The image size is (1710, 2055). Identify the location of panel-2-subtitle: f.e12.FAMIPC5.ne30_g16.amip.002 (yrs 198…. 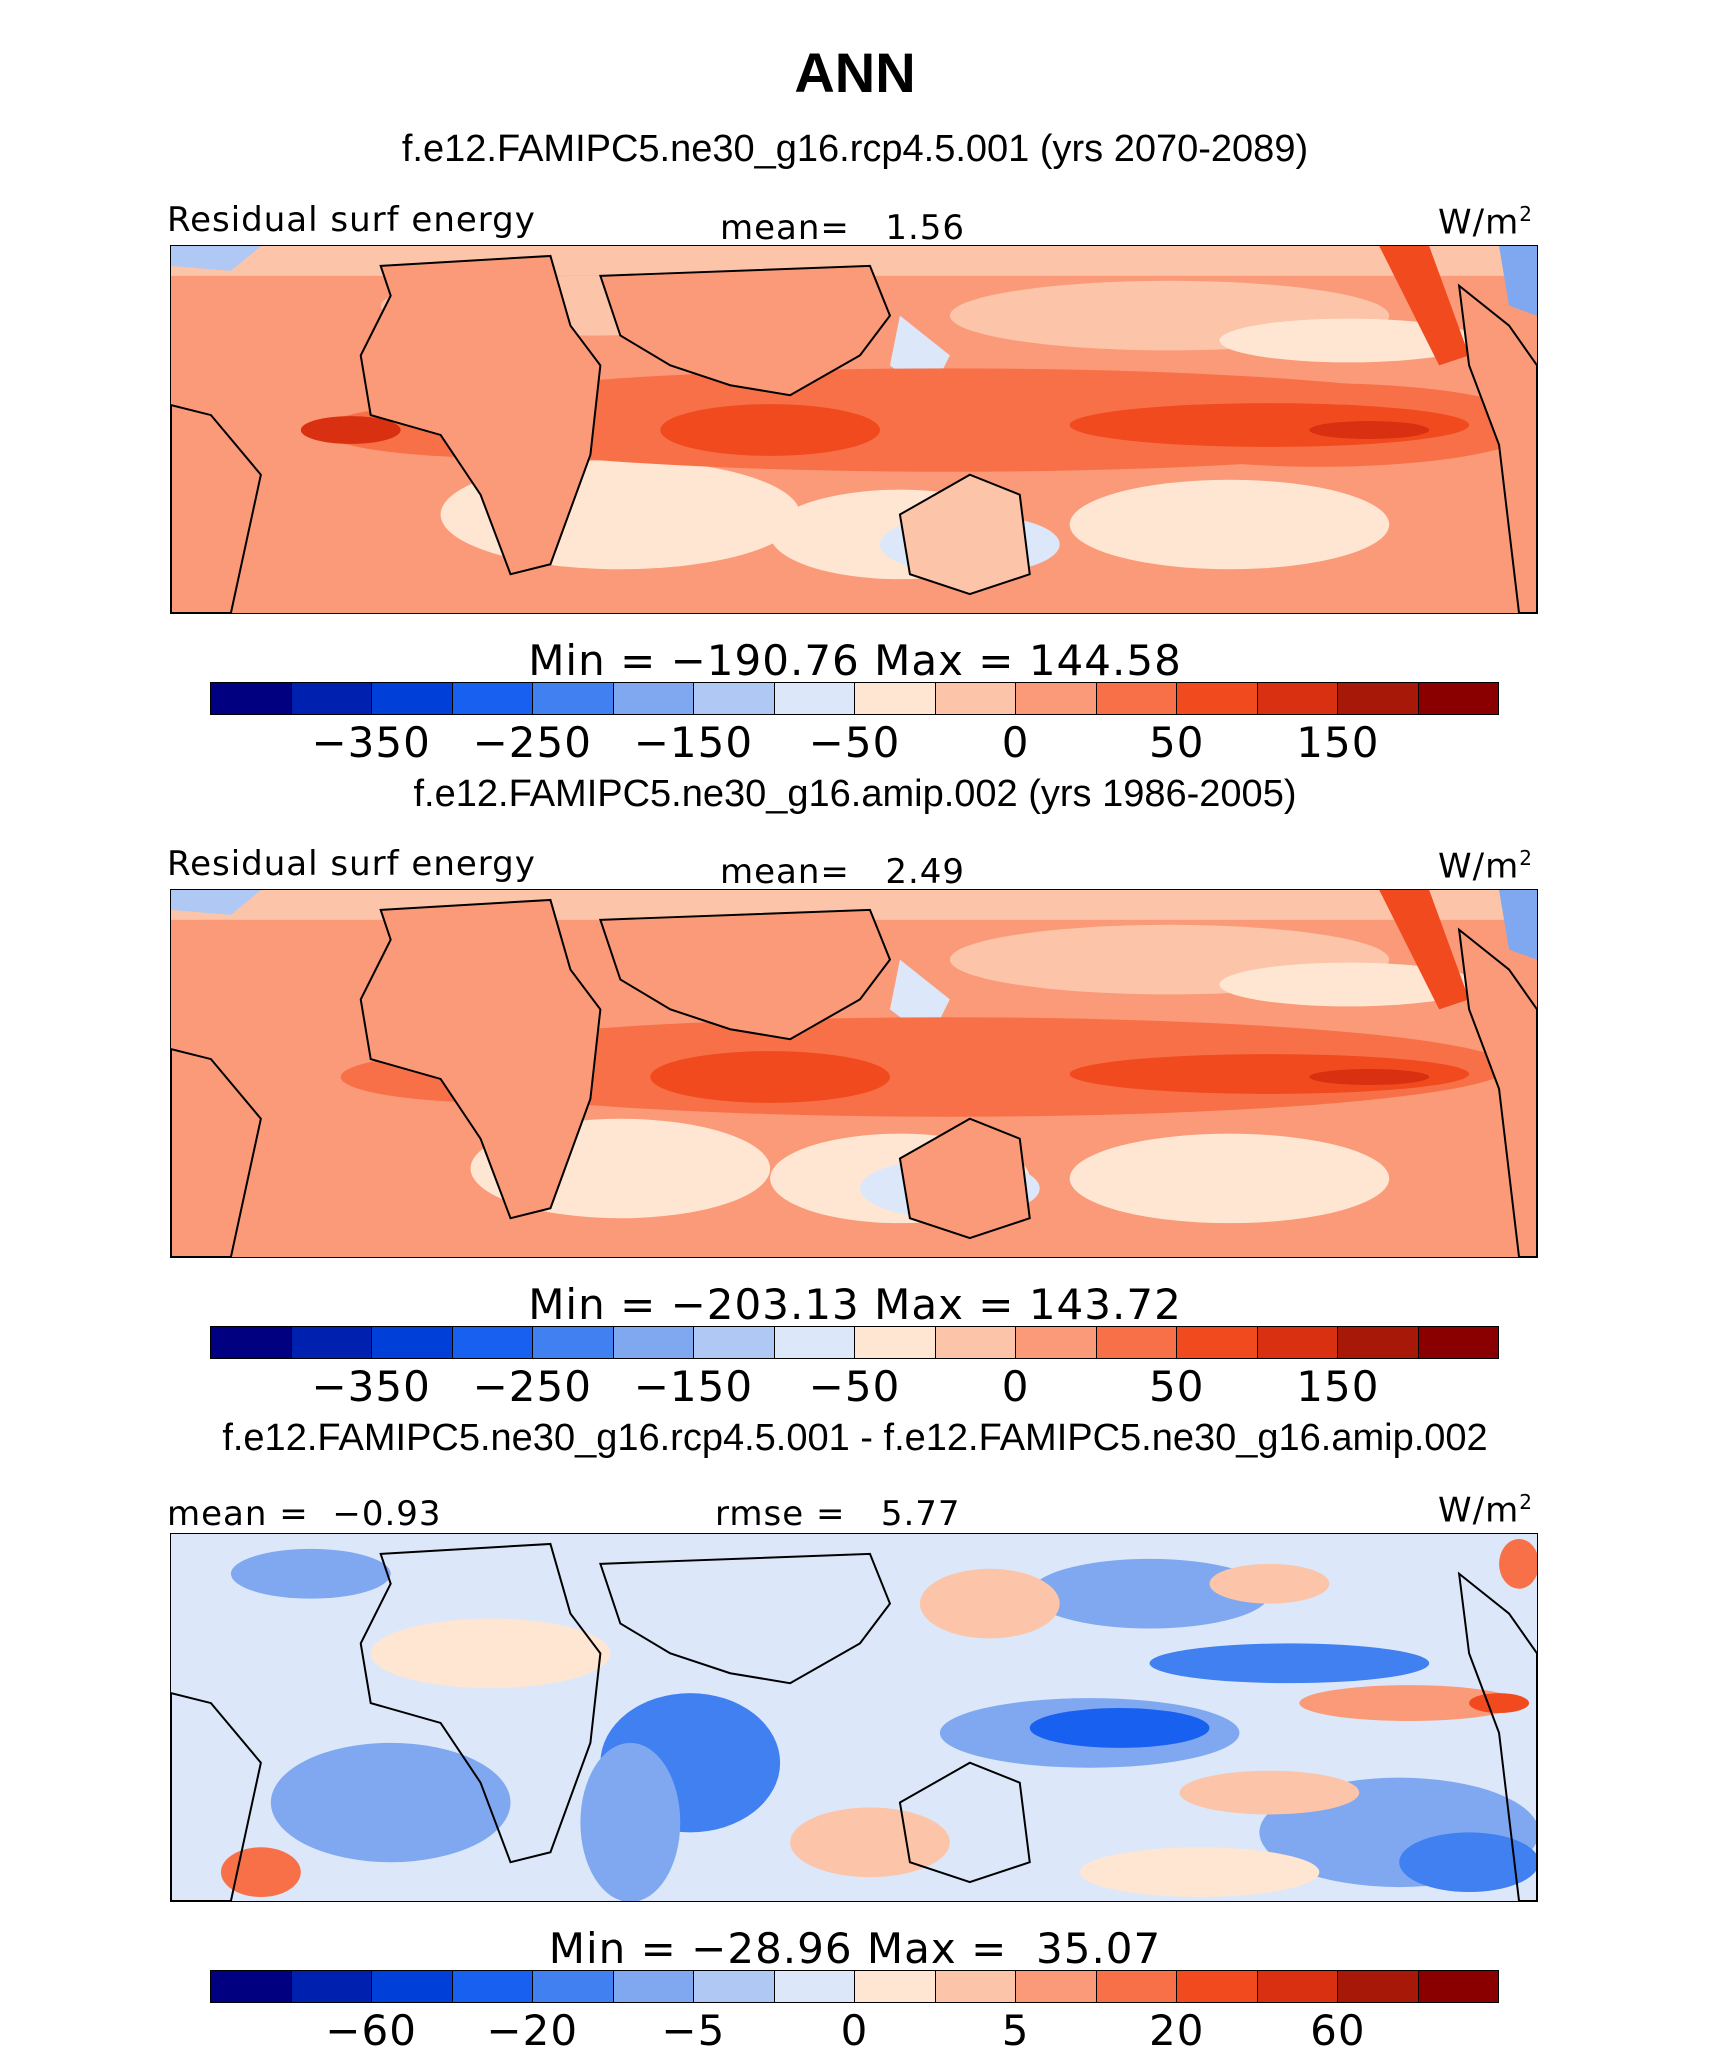
(855, 794).